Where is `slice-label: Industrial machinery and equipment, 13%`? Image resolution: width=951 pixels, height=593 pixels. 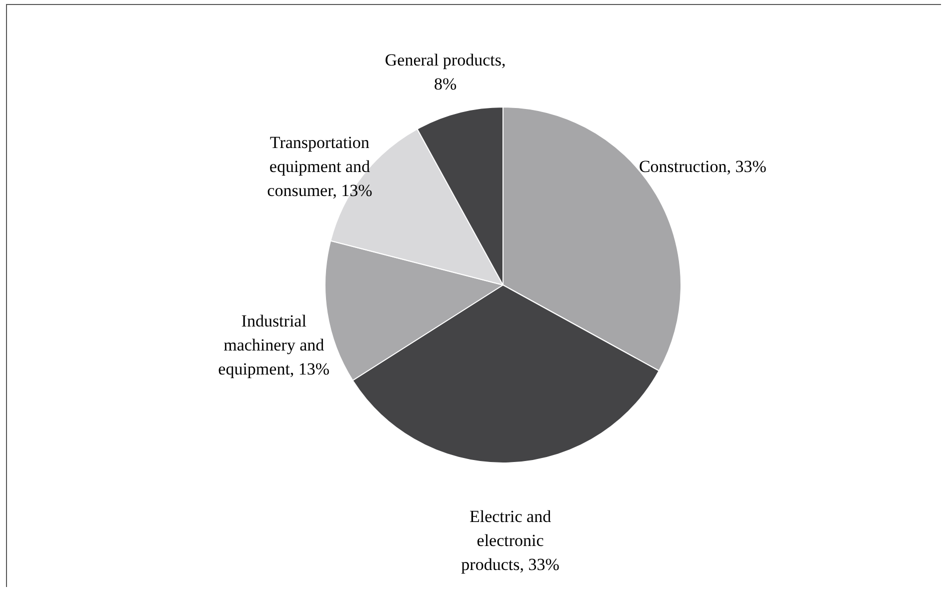
slice-label: Industrial machinery and equipment, 13% is located at coordinates (274, 344).